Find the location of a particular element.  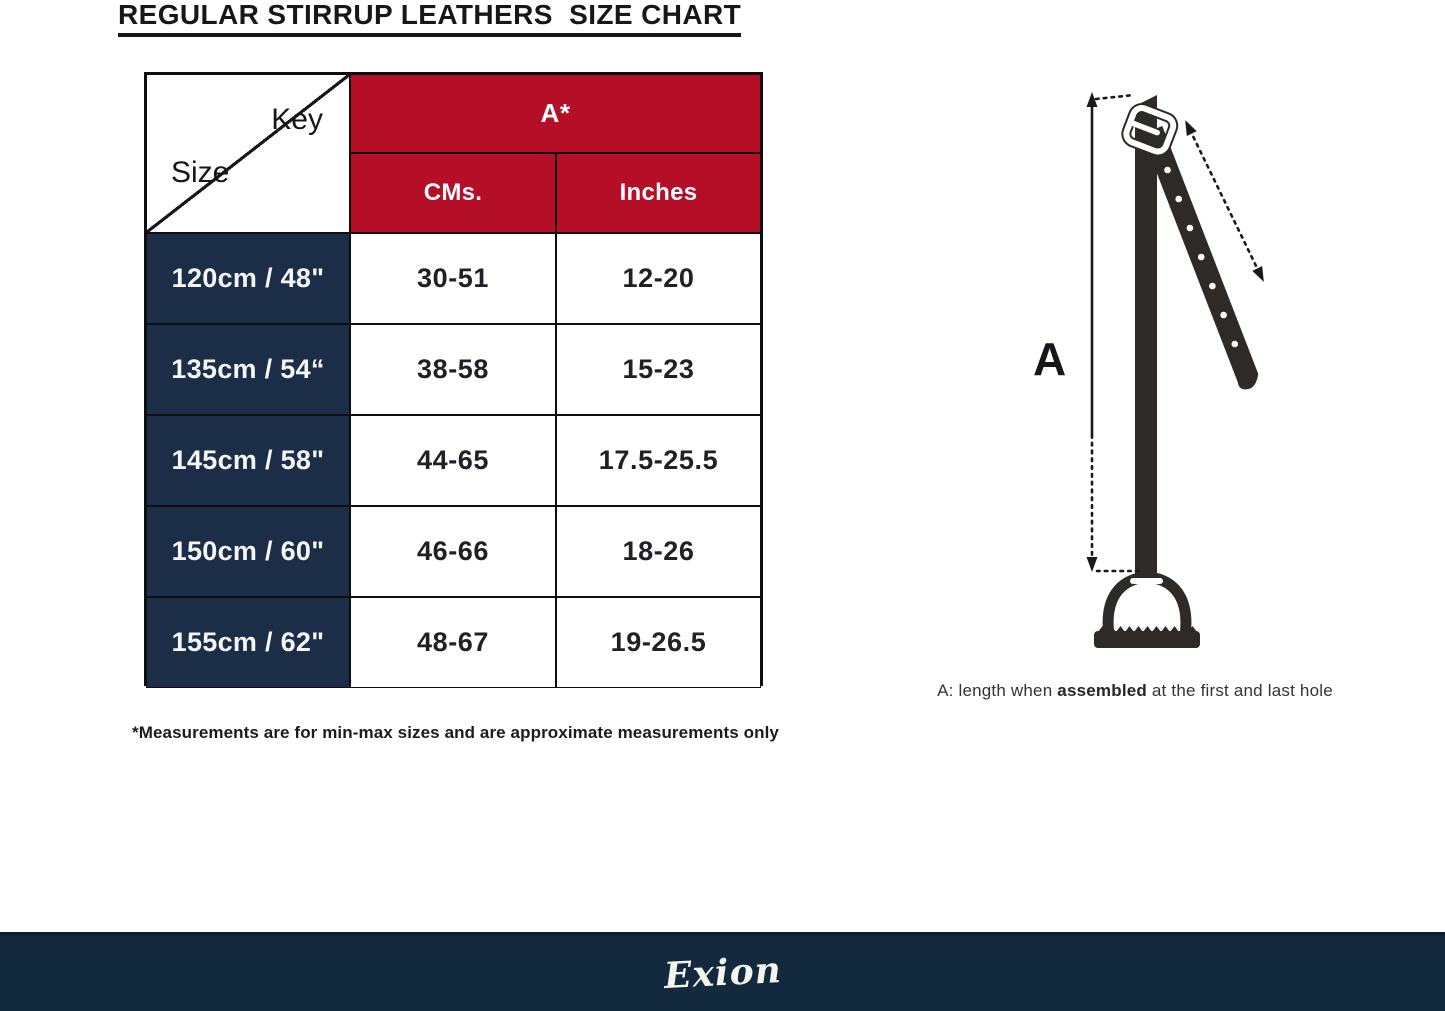

table-row-size: 145cm / 58" is located at coordinates (248, 460).